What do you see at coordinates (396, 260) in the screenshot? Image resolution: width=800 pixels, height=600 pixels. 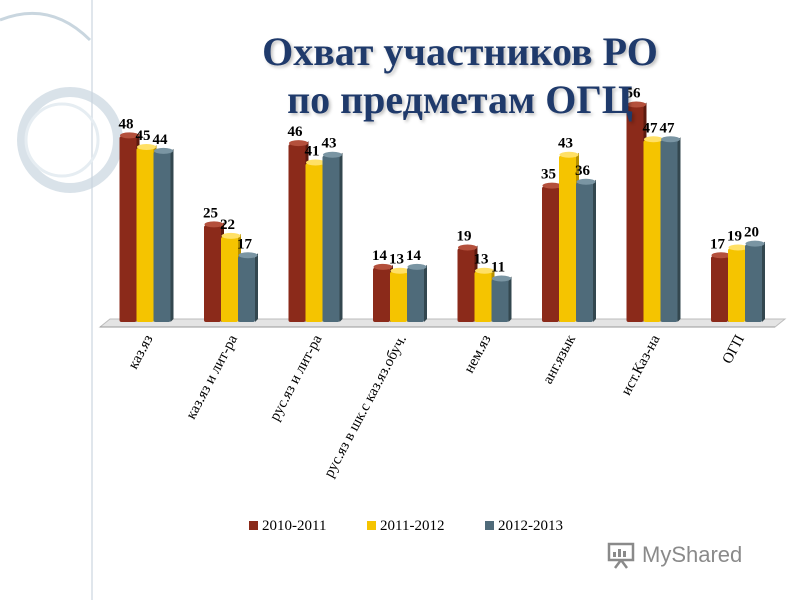 I see `data-label-3-1: 13` at bounding box center [396, 260].